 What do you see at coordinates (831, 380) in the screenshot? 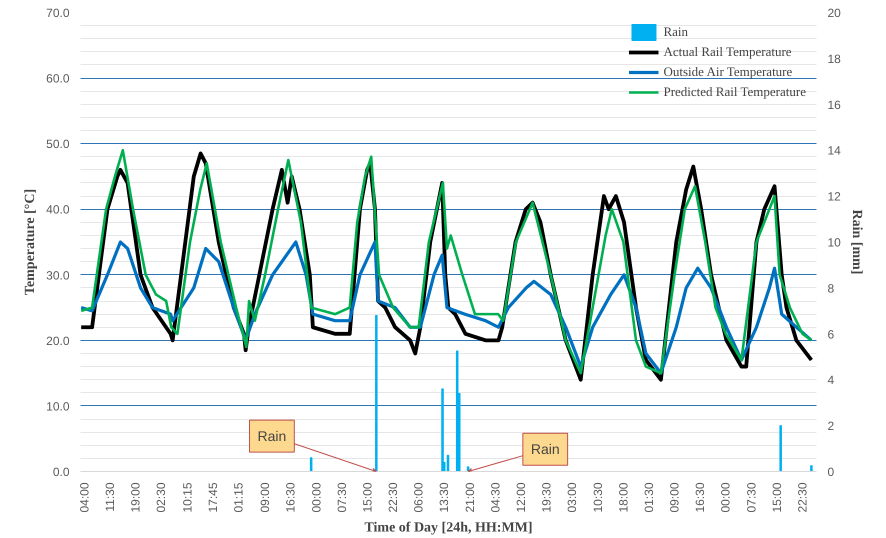
I see `y2-tick-label: 4` at bounding box center [831, 380].